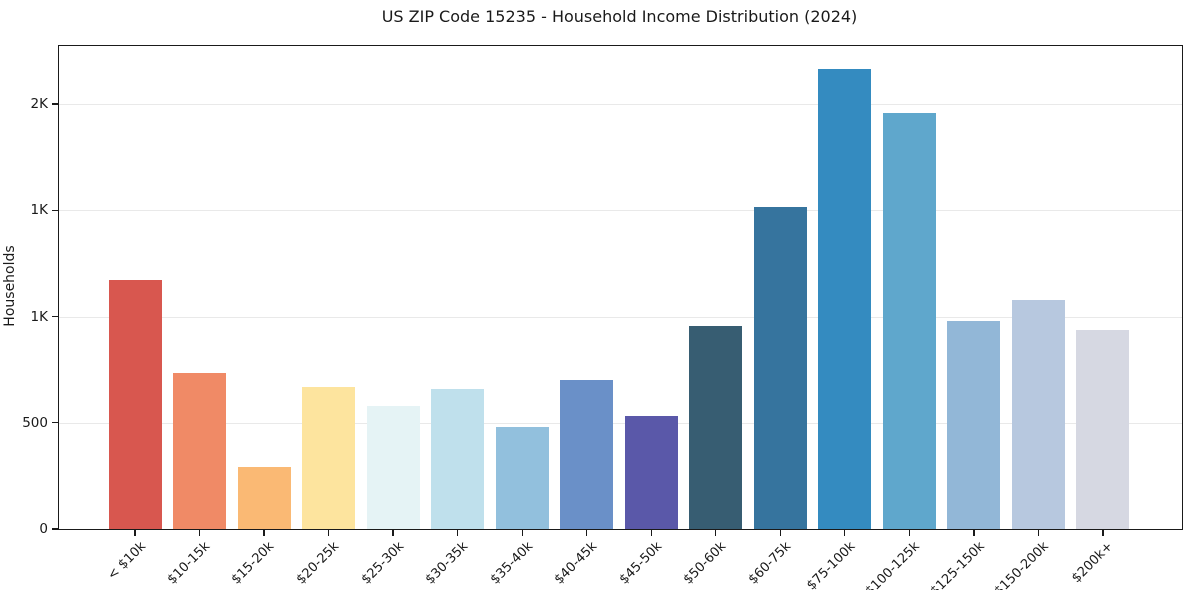  Describe the element at coordinates (126, 561) in the screenshot. I see `x-tick-label: < $10k` at that location.